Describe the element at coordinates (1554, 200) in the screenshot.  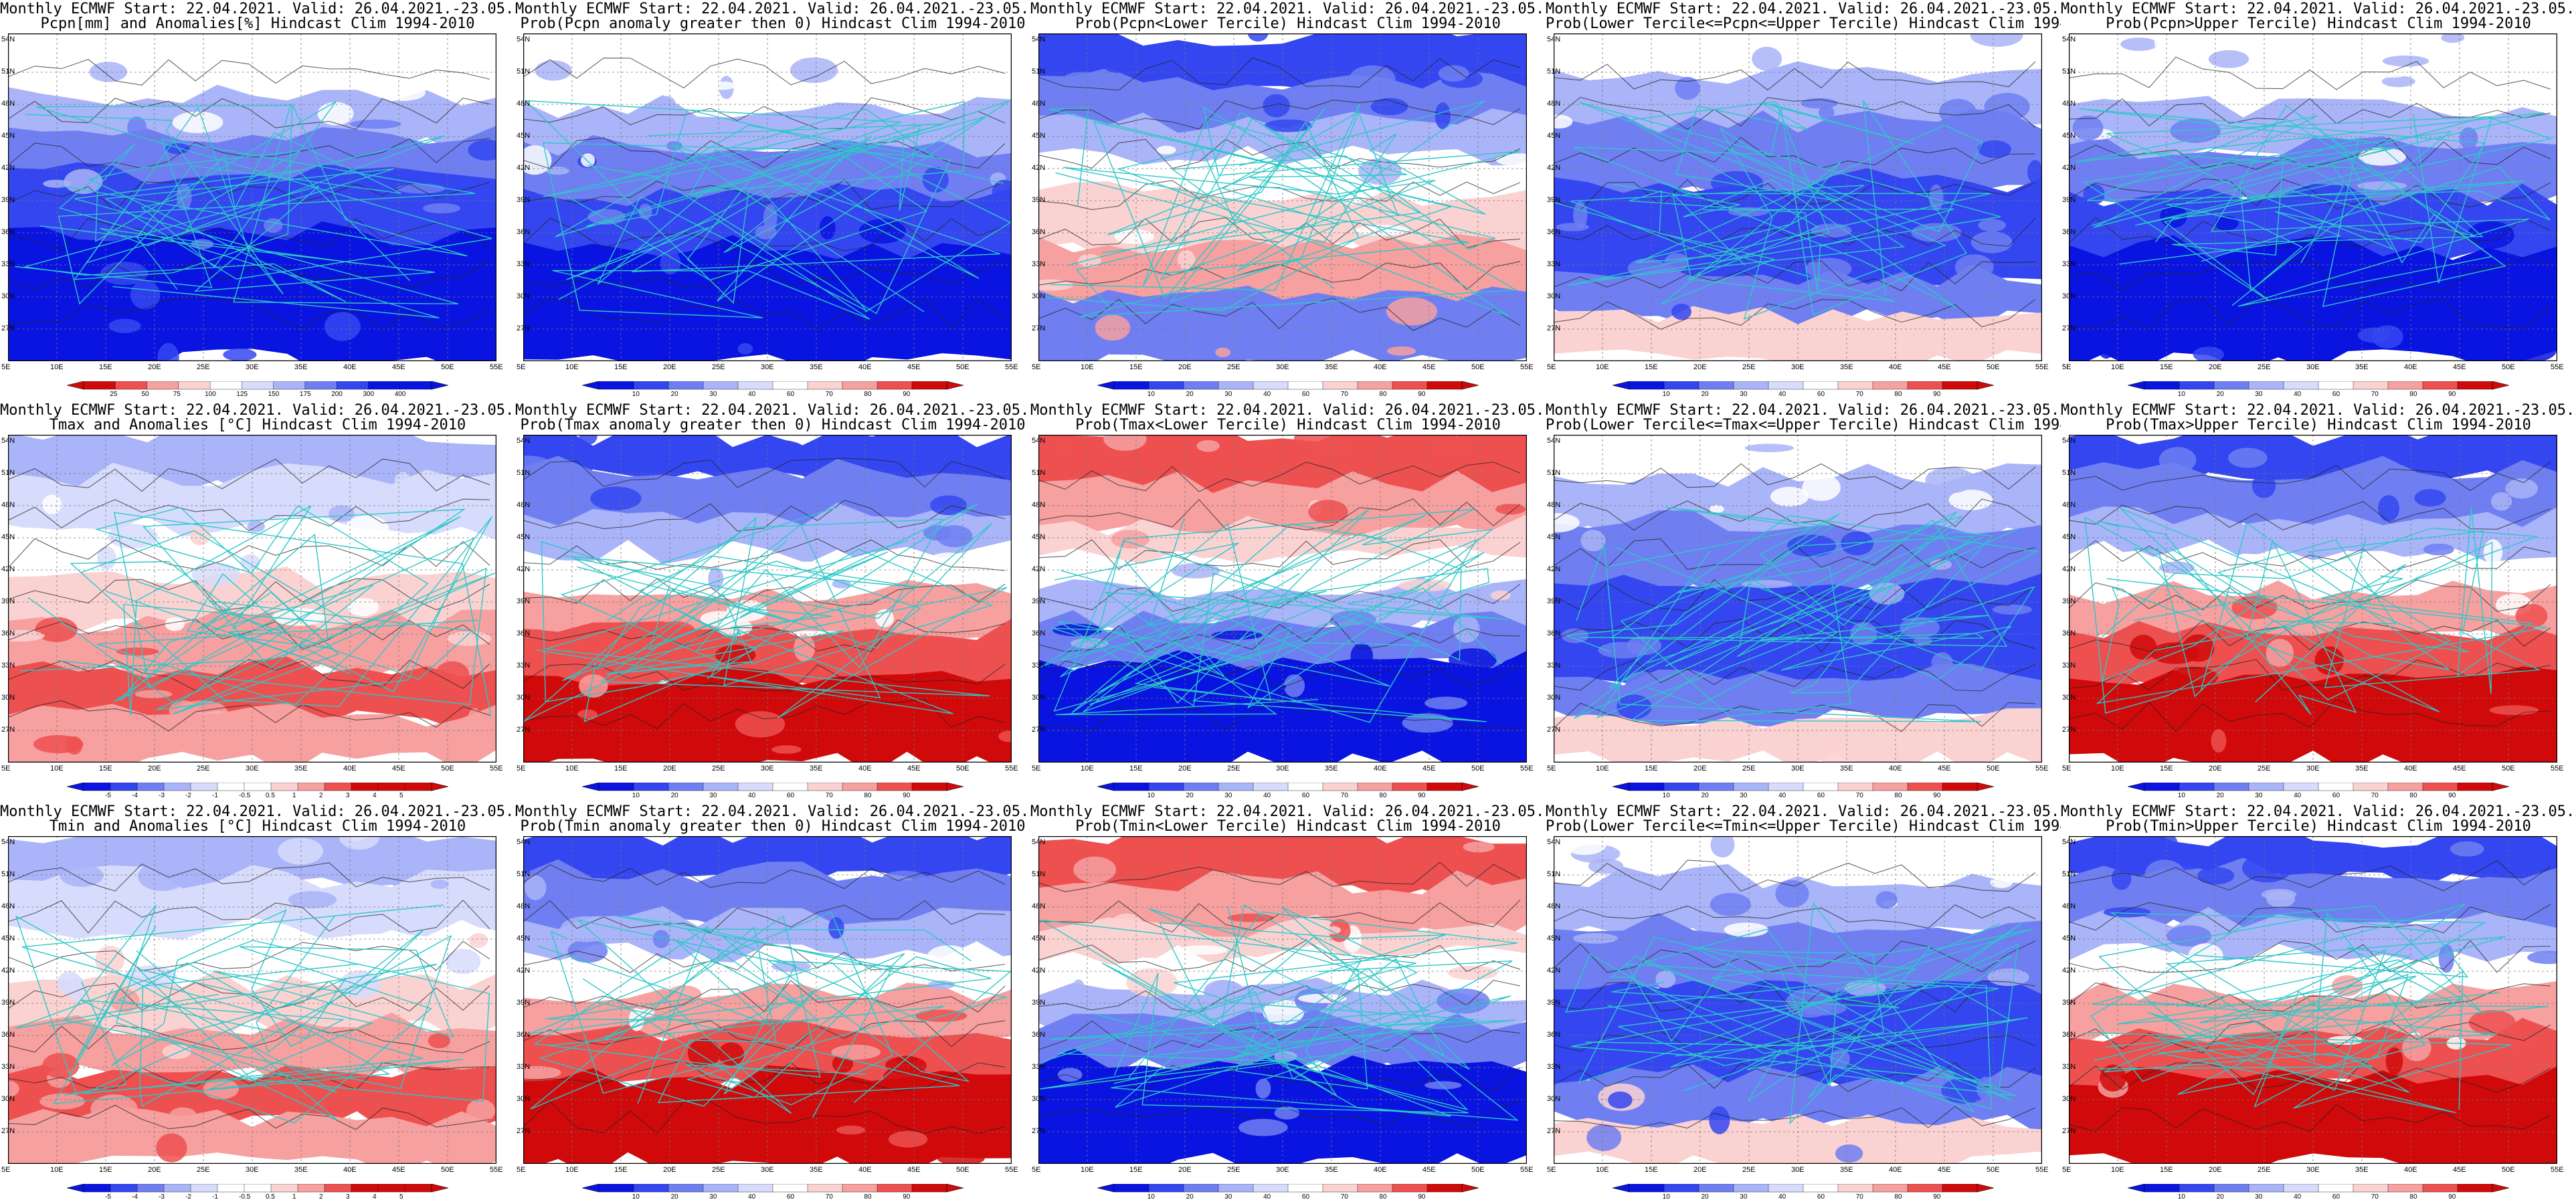
I see `lat-tick-label: 39N` at that location.